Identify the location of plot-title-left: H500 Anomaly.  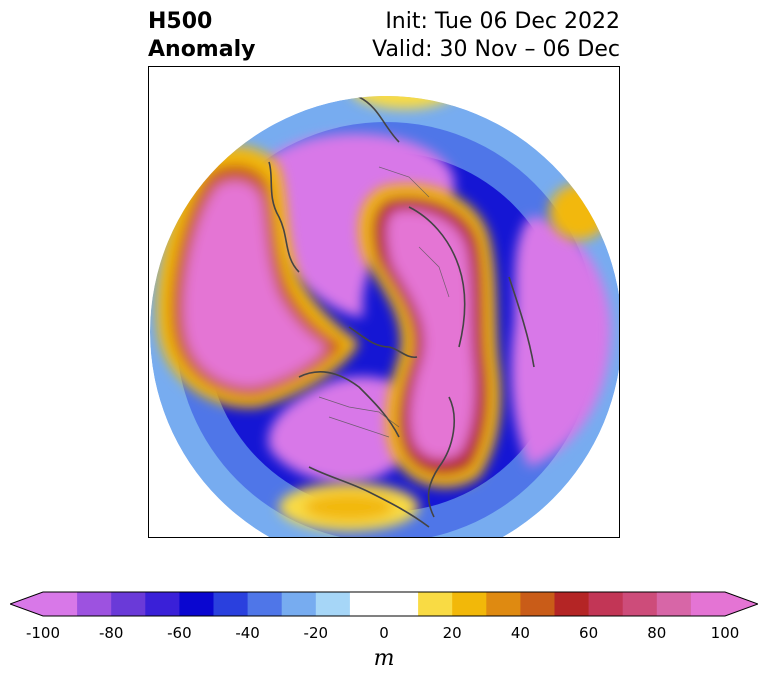
(201, 36).